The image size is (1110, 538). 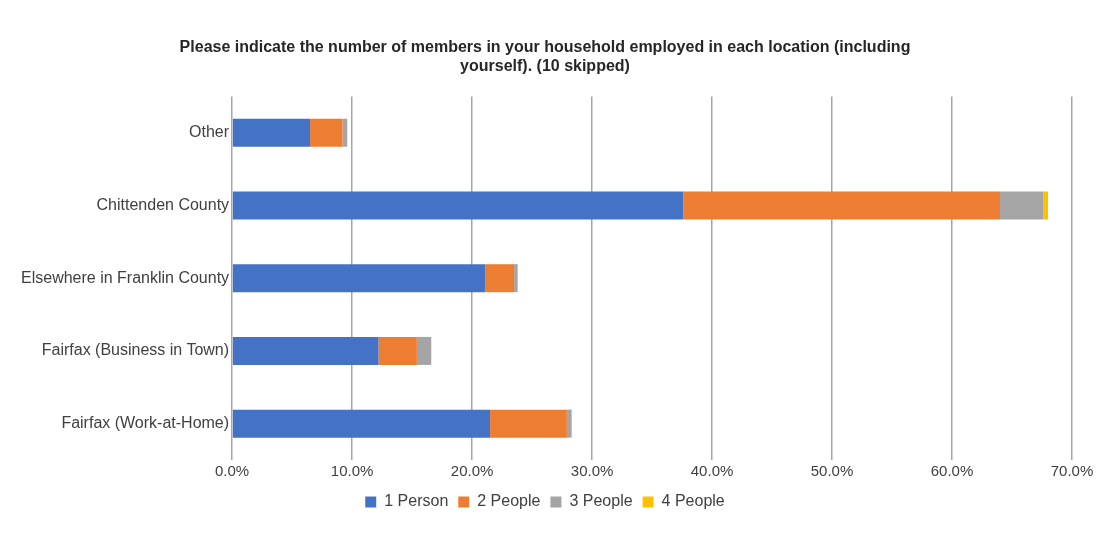 I want to click on legend-label: 2 People, so click(x=509, y=501).